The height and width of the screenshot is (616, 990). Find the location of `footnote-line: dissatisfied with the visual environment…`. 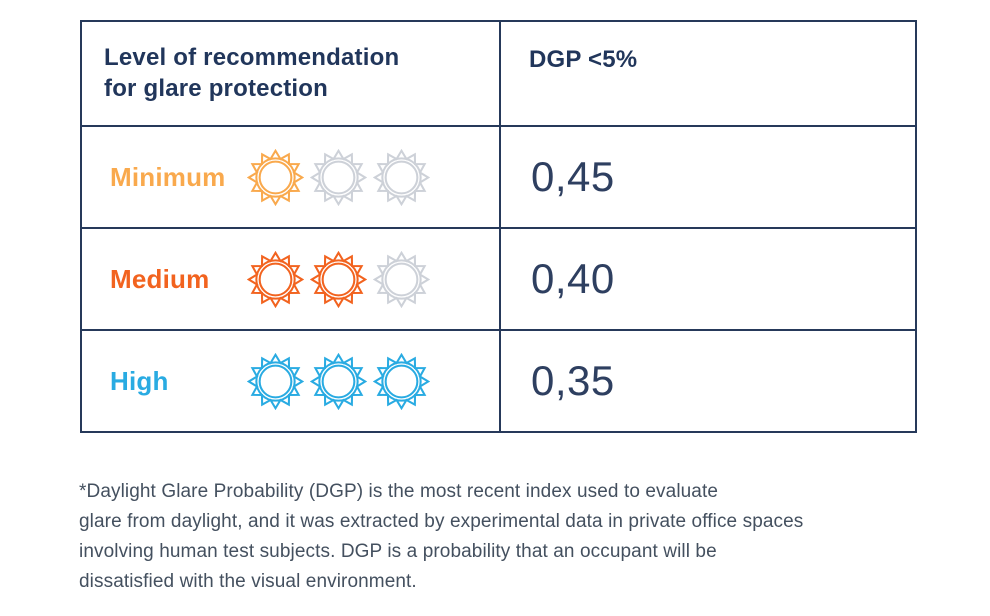

footnote-line: dissatisfied with the visual environment… is located at coordinates (248, 581).